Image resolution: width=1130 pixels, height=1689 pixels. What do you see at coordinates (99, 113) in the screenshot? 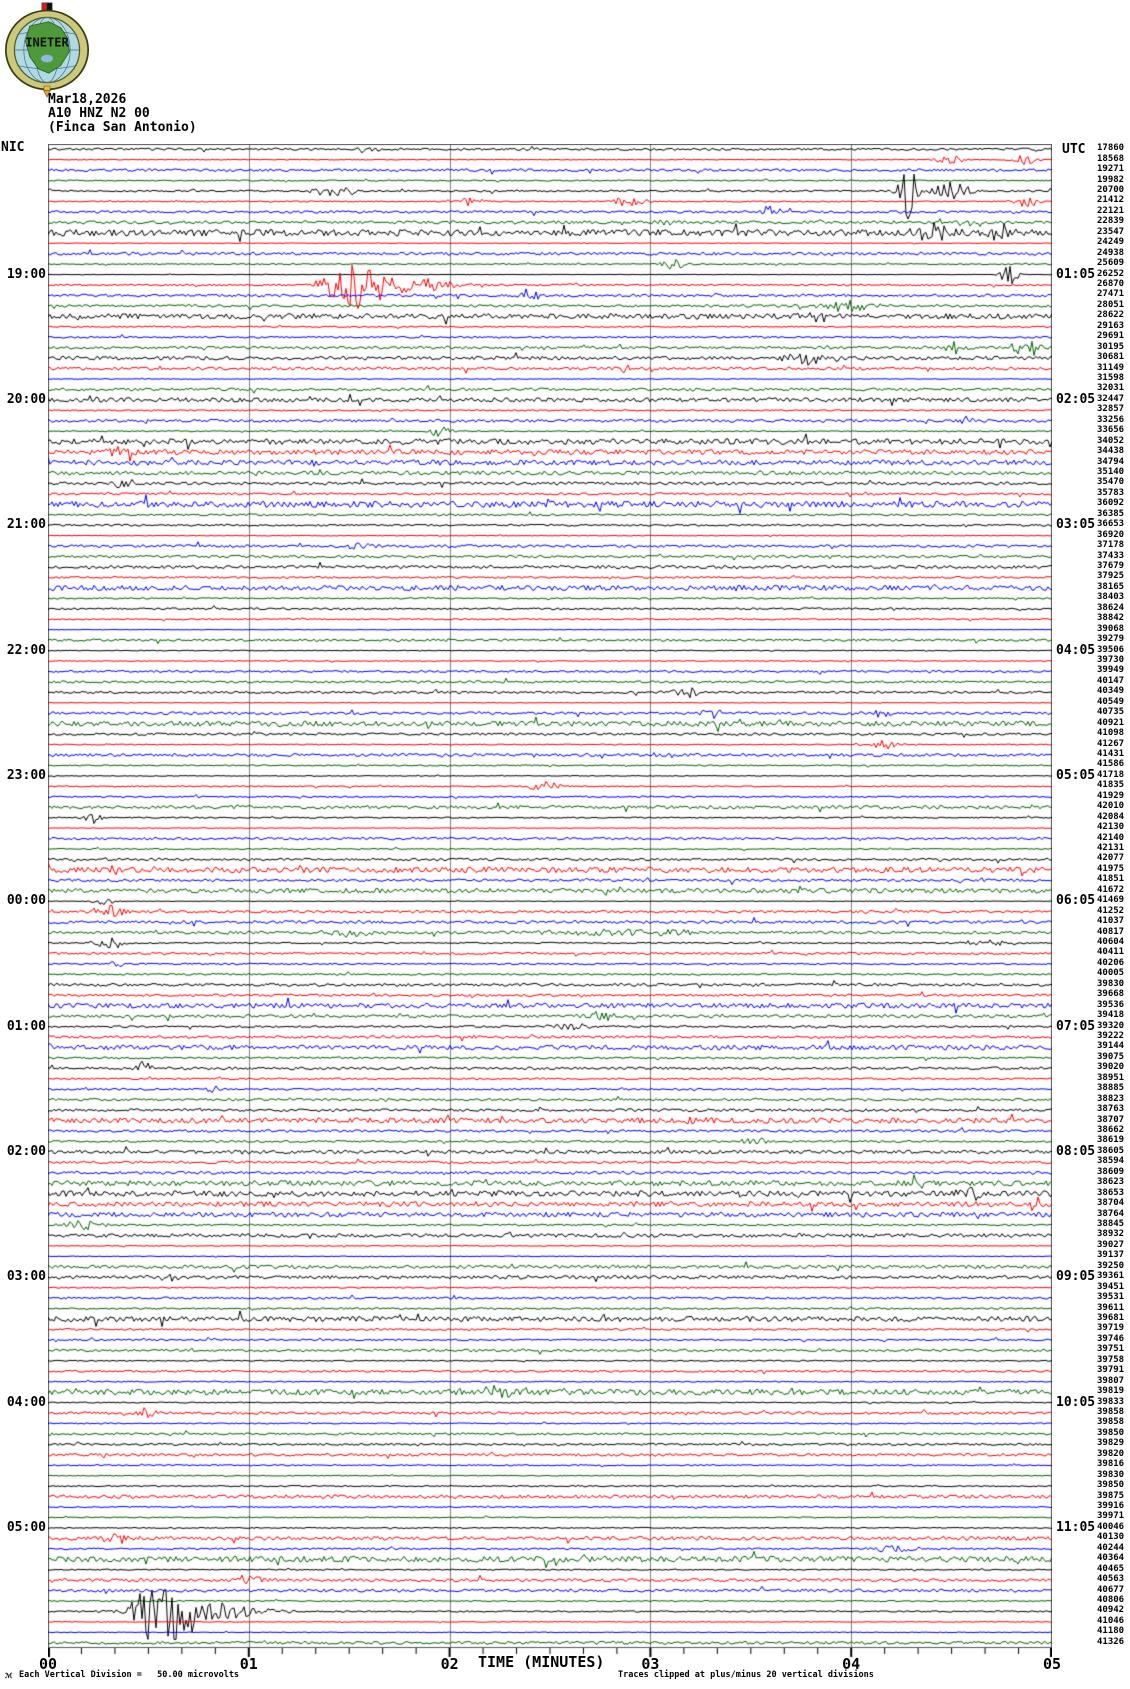
I see `header-station: A10 HNZ N2 00` at bounding box center [99, 113].